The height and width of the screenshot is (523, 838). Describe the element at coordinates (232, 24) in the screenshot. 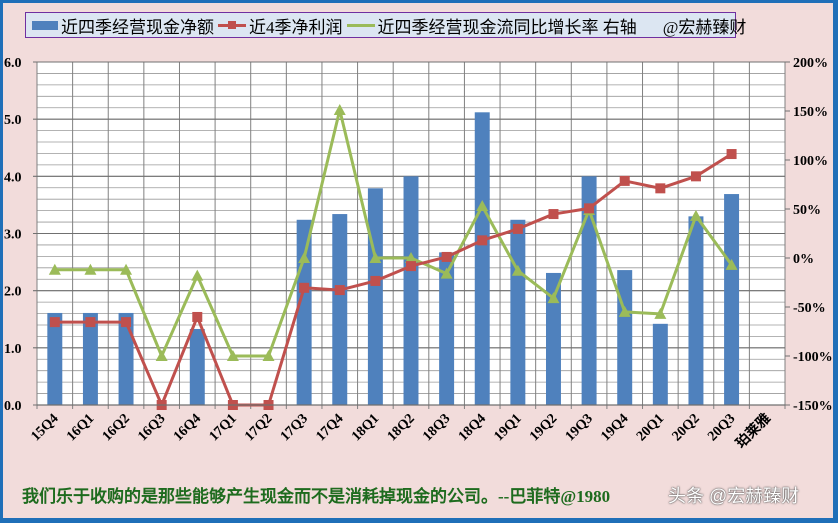

I see `square-marker-line-icon` at that location.